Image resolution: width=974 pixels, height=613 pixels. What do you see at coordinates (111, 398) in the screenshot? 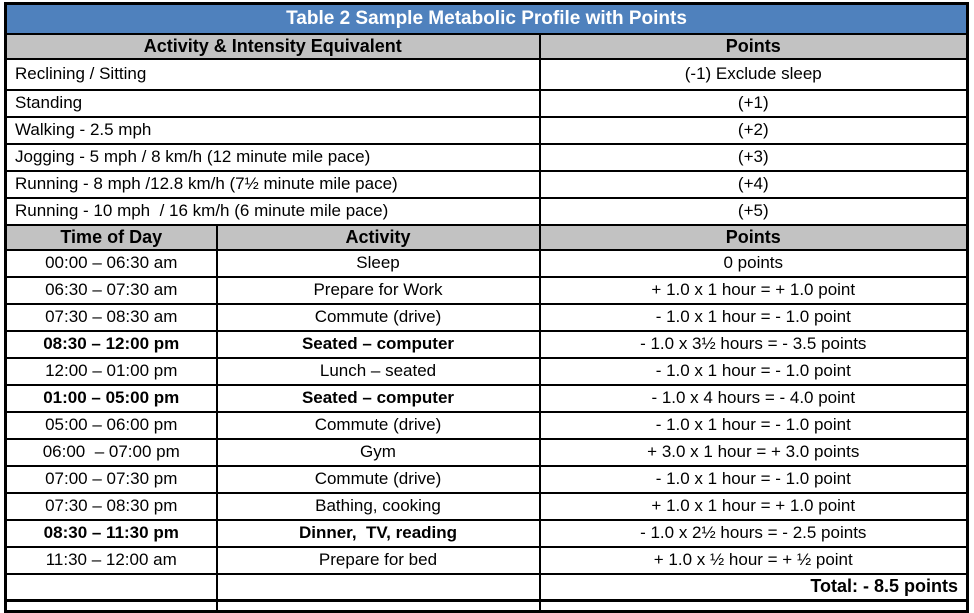
I see `time-cell: 01:00 – 05:00 pm` at bounding box center [111, 398].